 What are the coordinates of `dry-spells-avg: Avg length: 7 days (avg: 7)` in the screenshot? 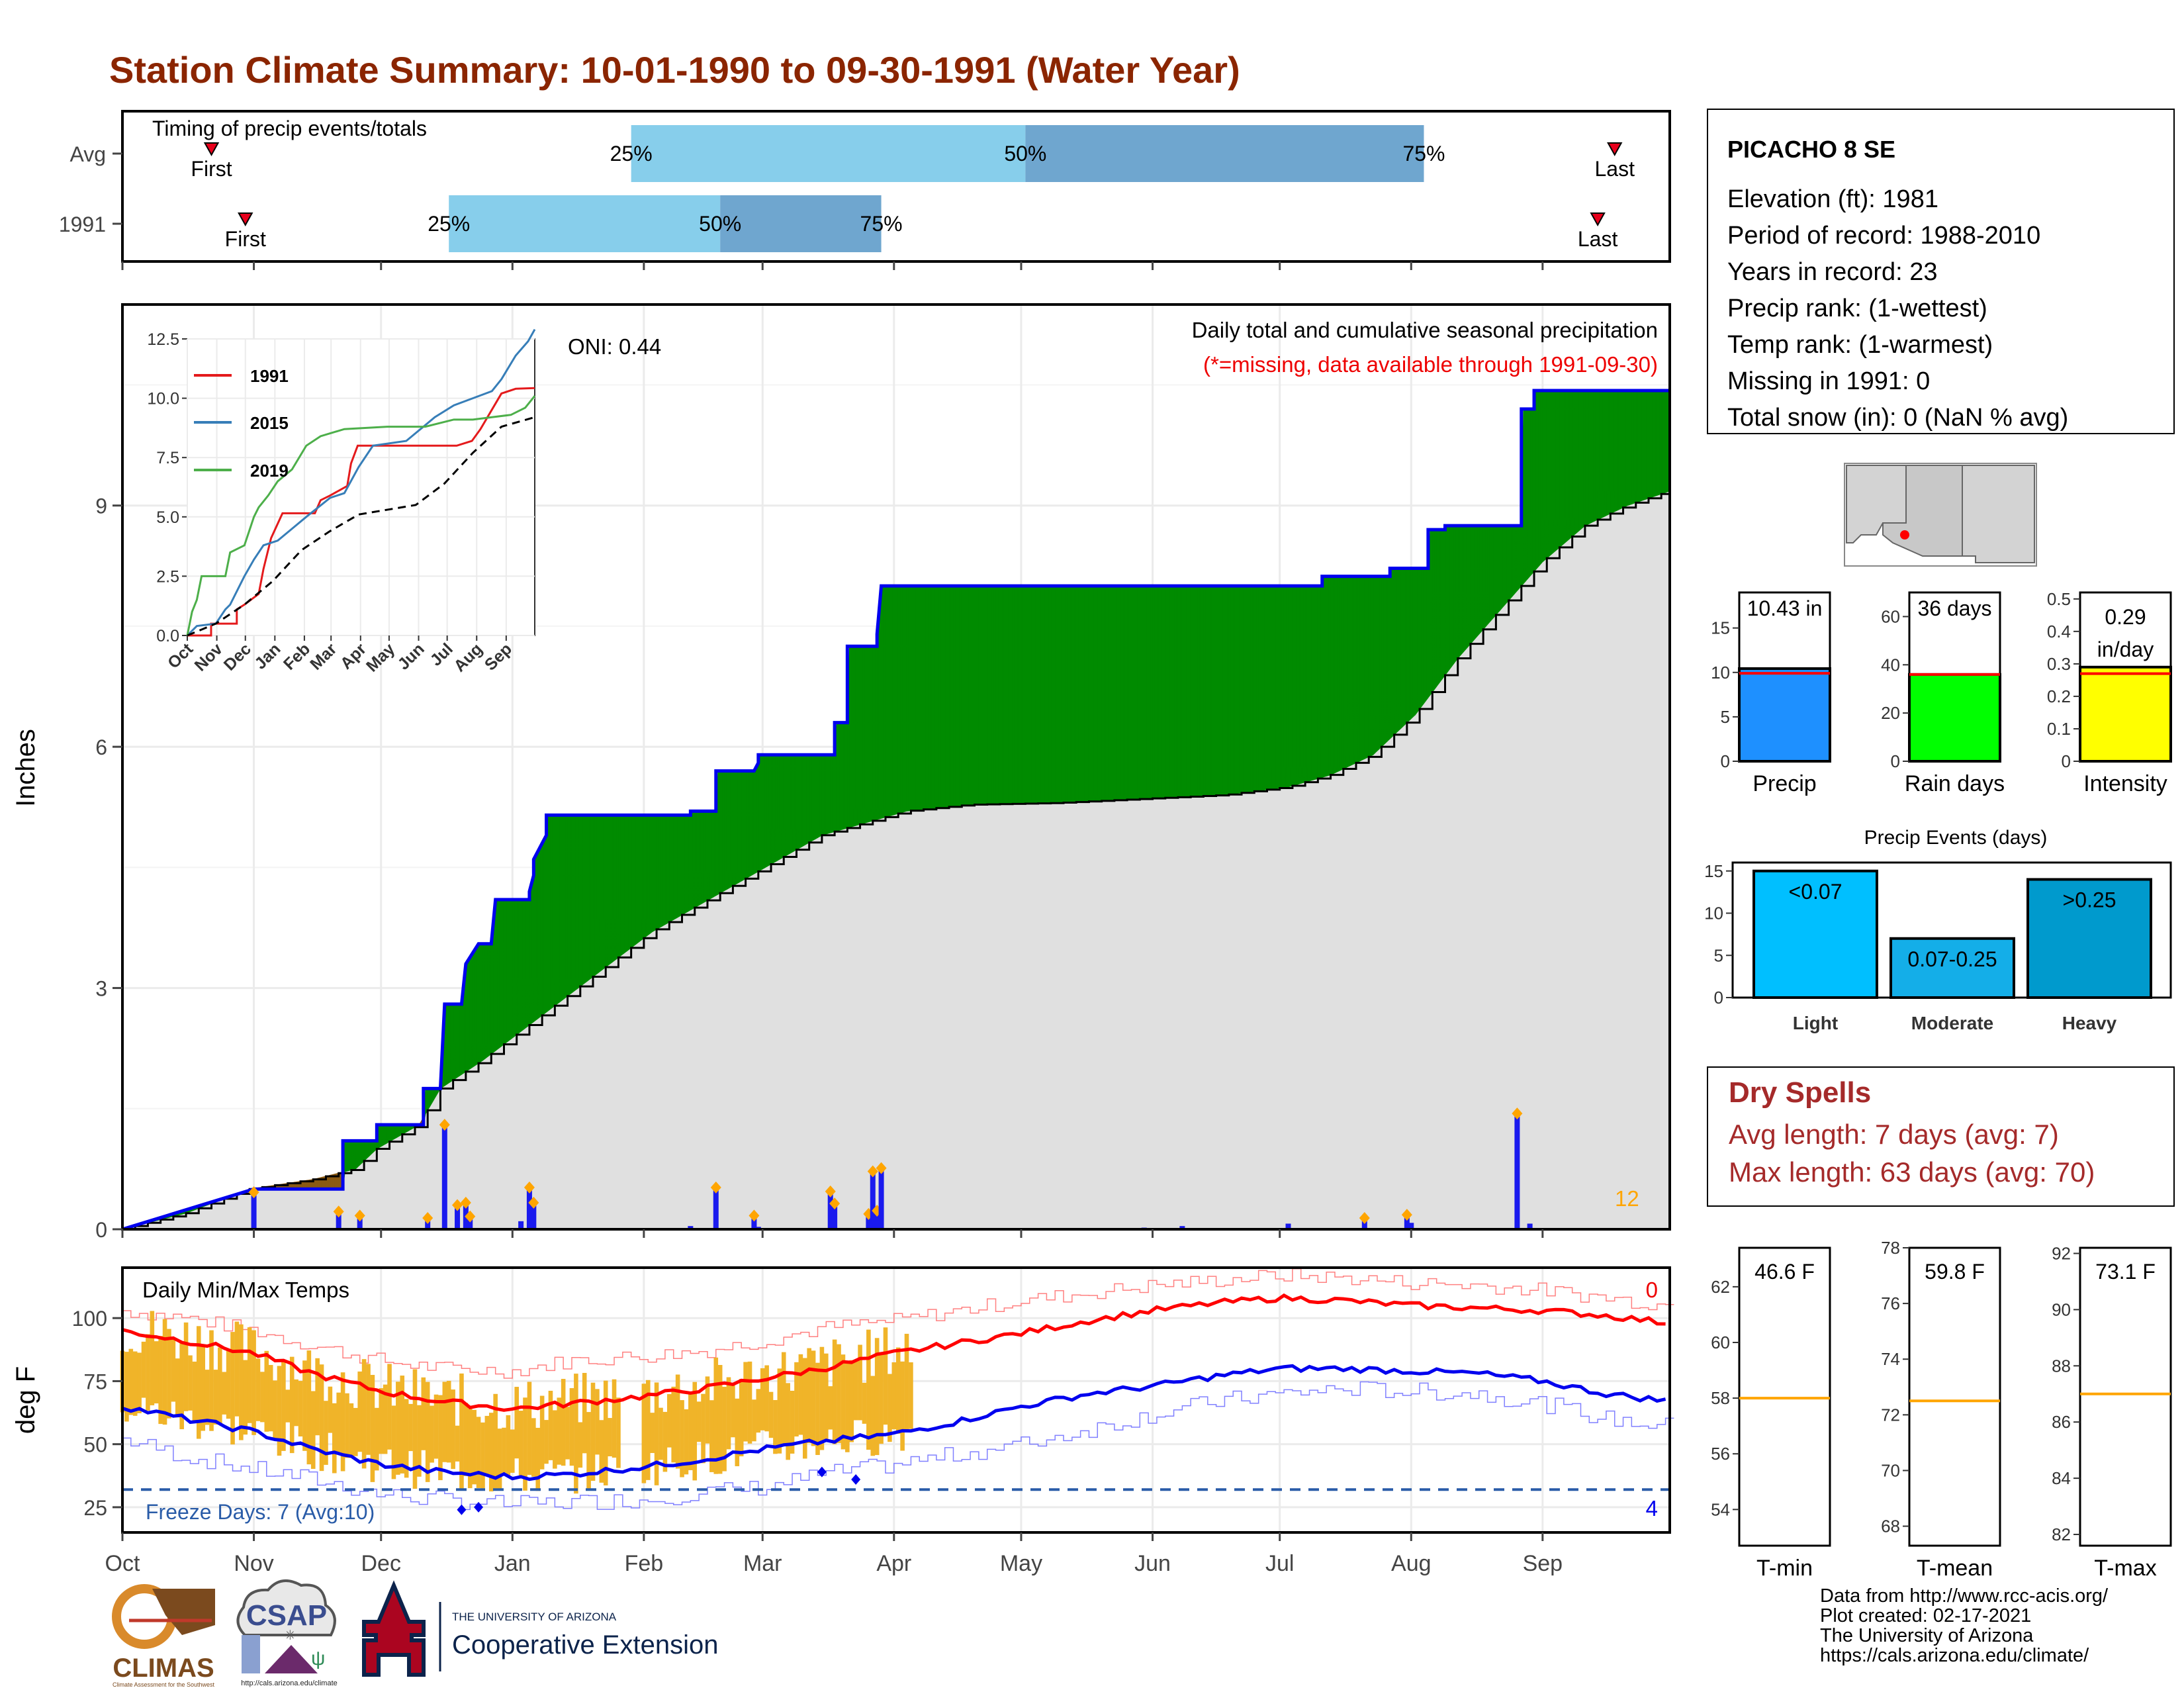 It's located at (1894, 1134).